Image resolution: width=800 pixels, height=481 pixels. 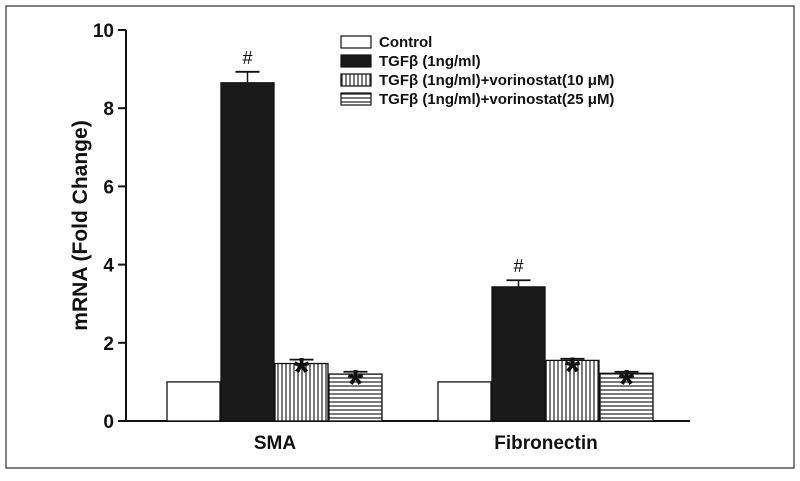 What do you see at coordinates (108, 344) in the screenshot?
I see `y-tick-label: 2` at bounding box center [108, 344].